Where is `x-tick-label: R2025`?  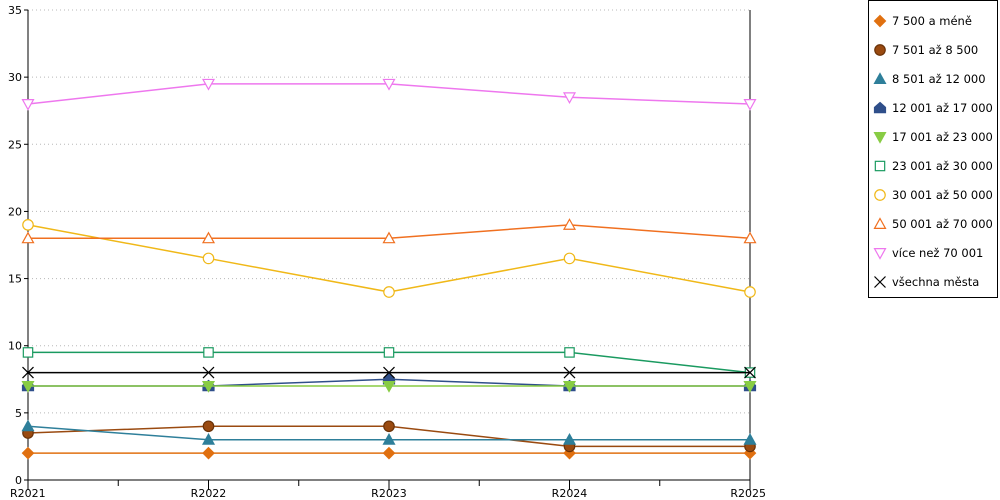 x-tick-label: R2025 is located at coordinates (748, 493).